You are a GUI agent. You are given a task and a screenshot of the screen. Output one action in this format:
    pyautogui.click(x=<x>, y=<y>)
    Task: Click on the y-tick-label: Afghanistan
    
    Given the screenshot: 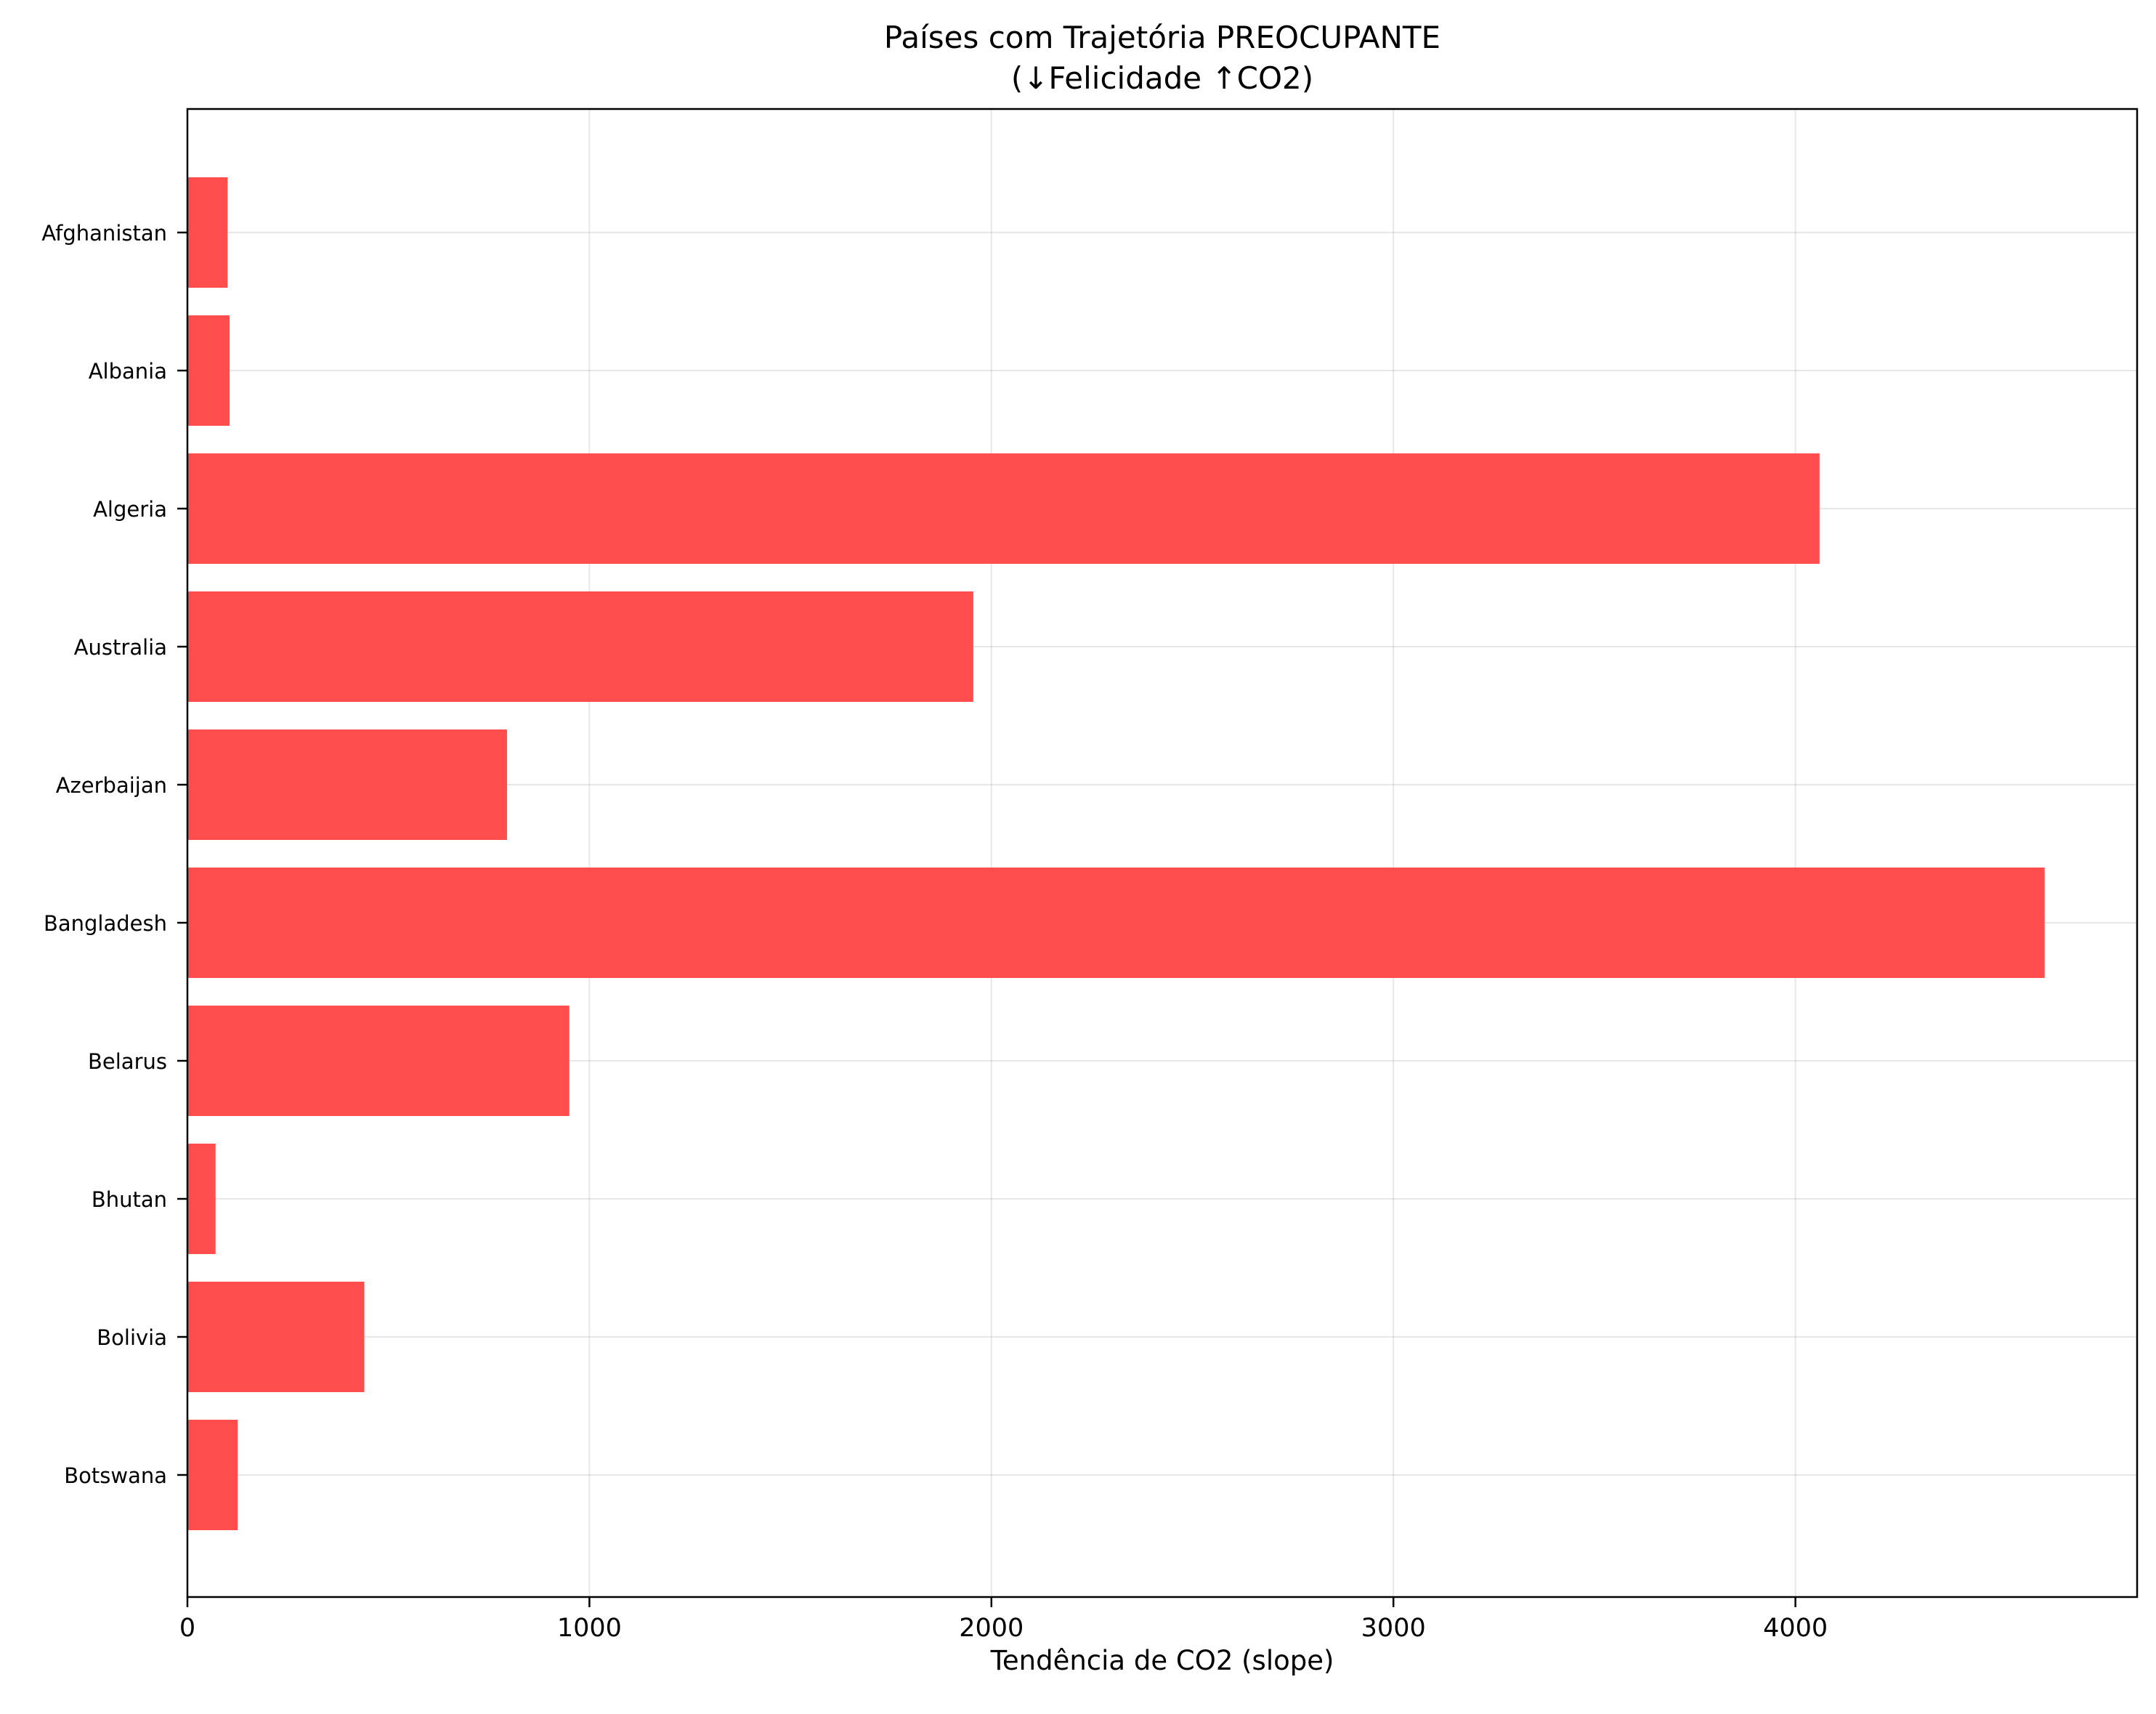 What is the action you would take?
    pyautogui.click(x=104, y=233)
    